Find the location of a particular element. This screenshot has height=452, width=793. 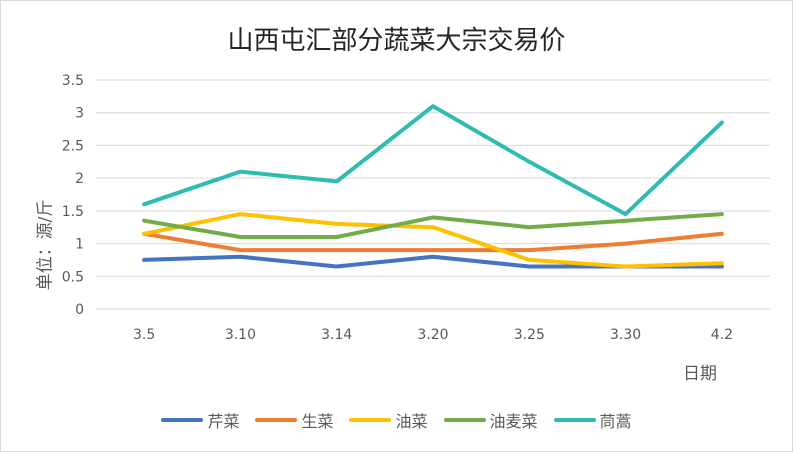

y-tick-label: 0.5 is located at coordinates (73, 277).